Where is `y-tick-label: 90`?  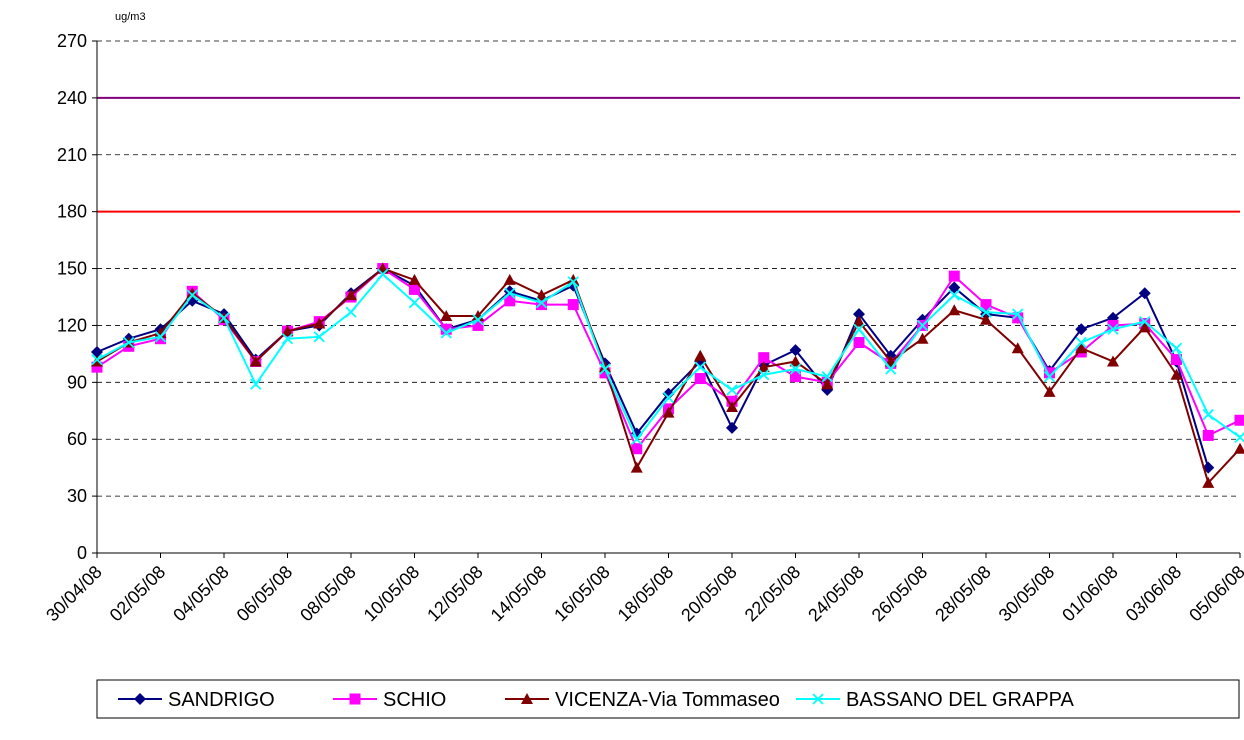
y-tick-label: 90 is located at coordinates (77, 382).